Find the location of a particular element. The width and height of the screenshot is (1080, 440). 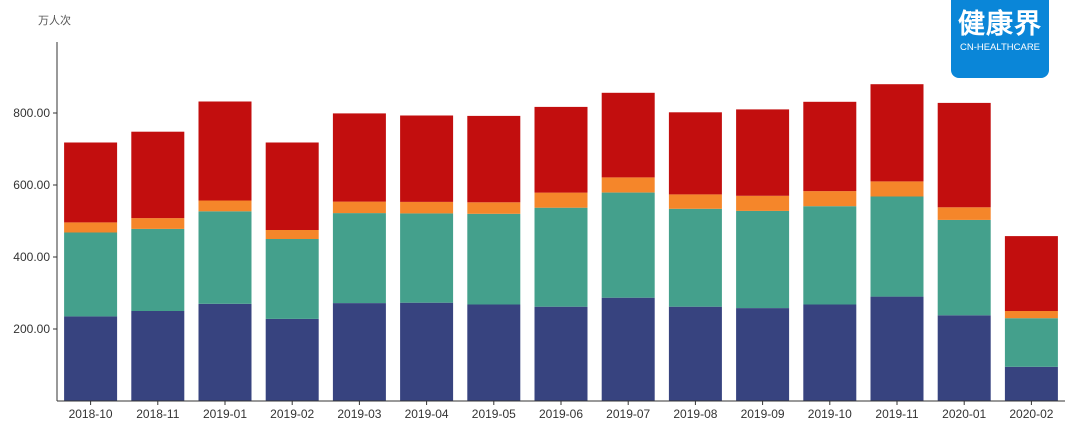

y-tick-label: 600.00 is located at coordinates (31, 185).